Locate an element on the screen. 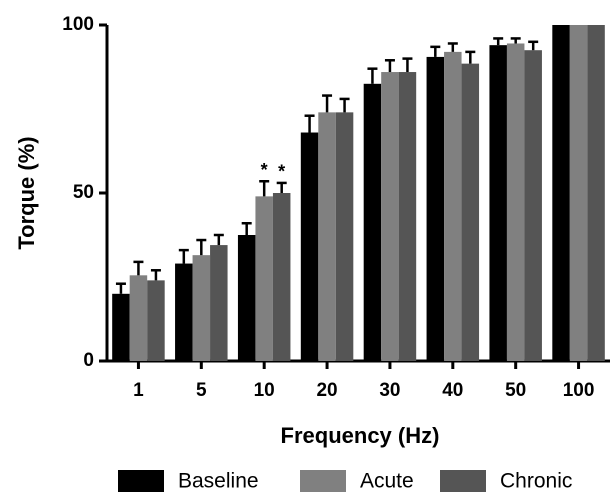 The image size is (610, 495). y-tick-label: 100 is located at coordinates (78, 24).